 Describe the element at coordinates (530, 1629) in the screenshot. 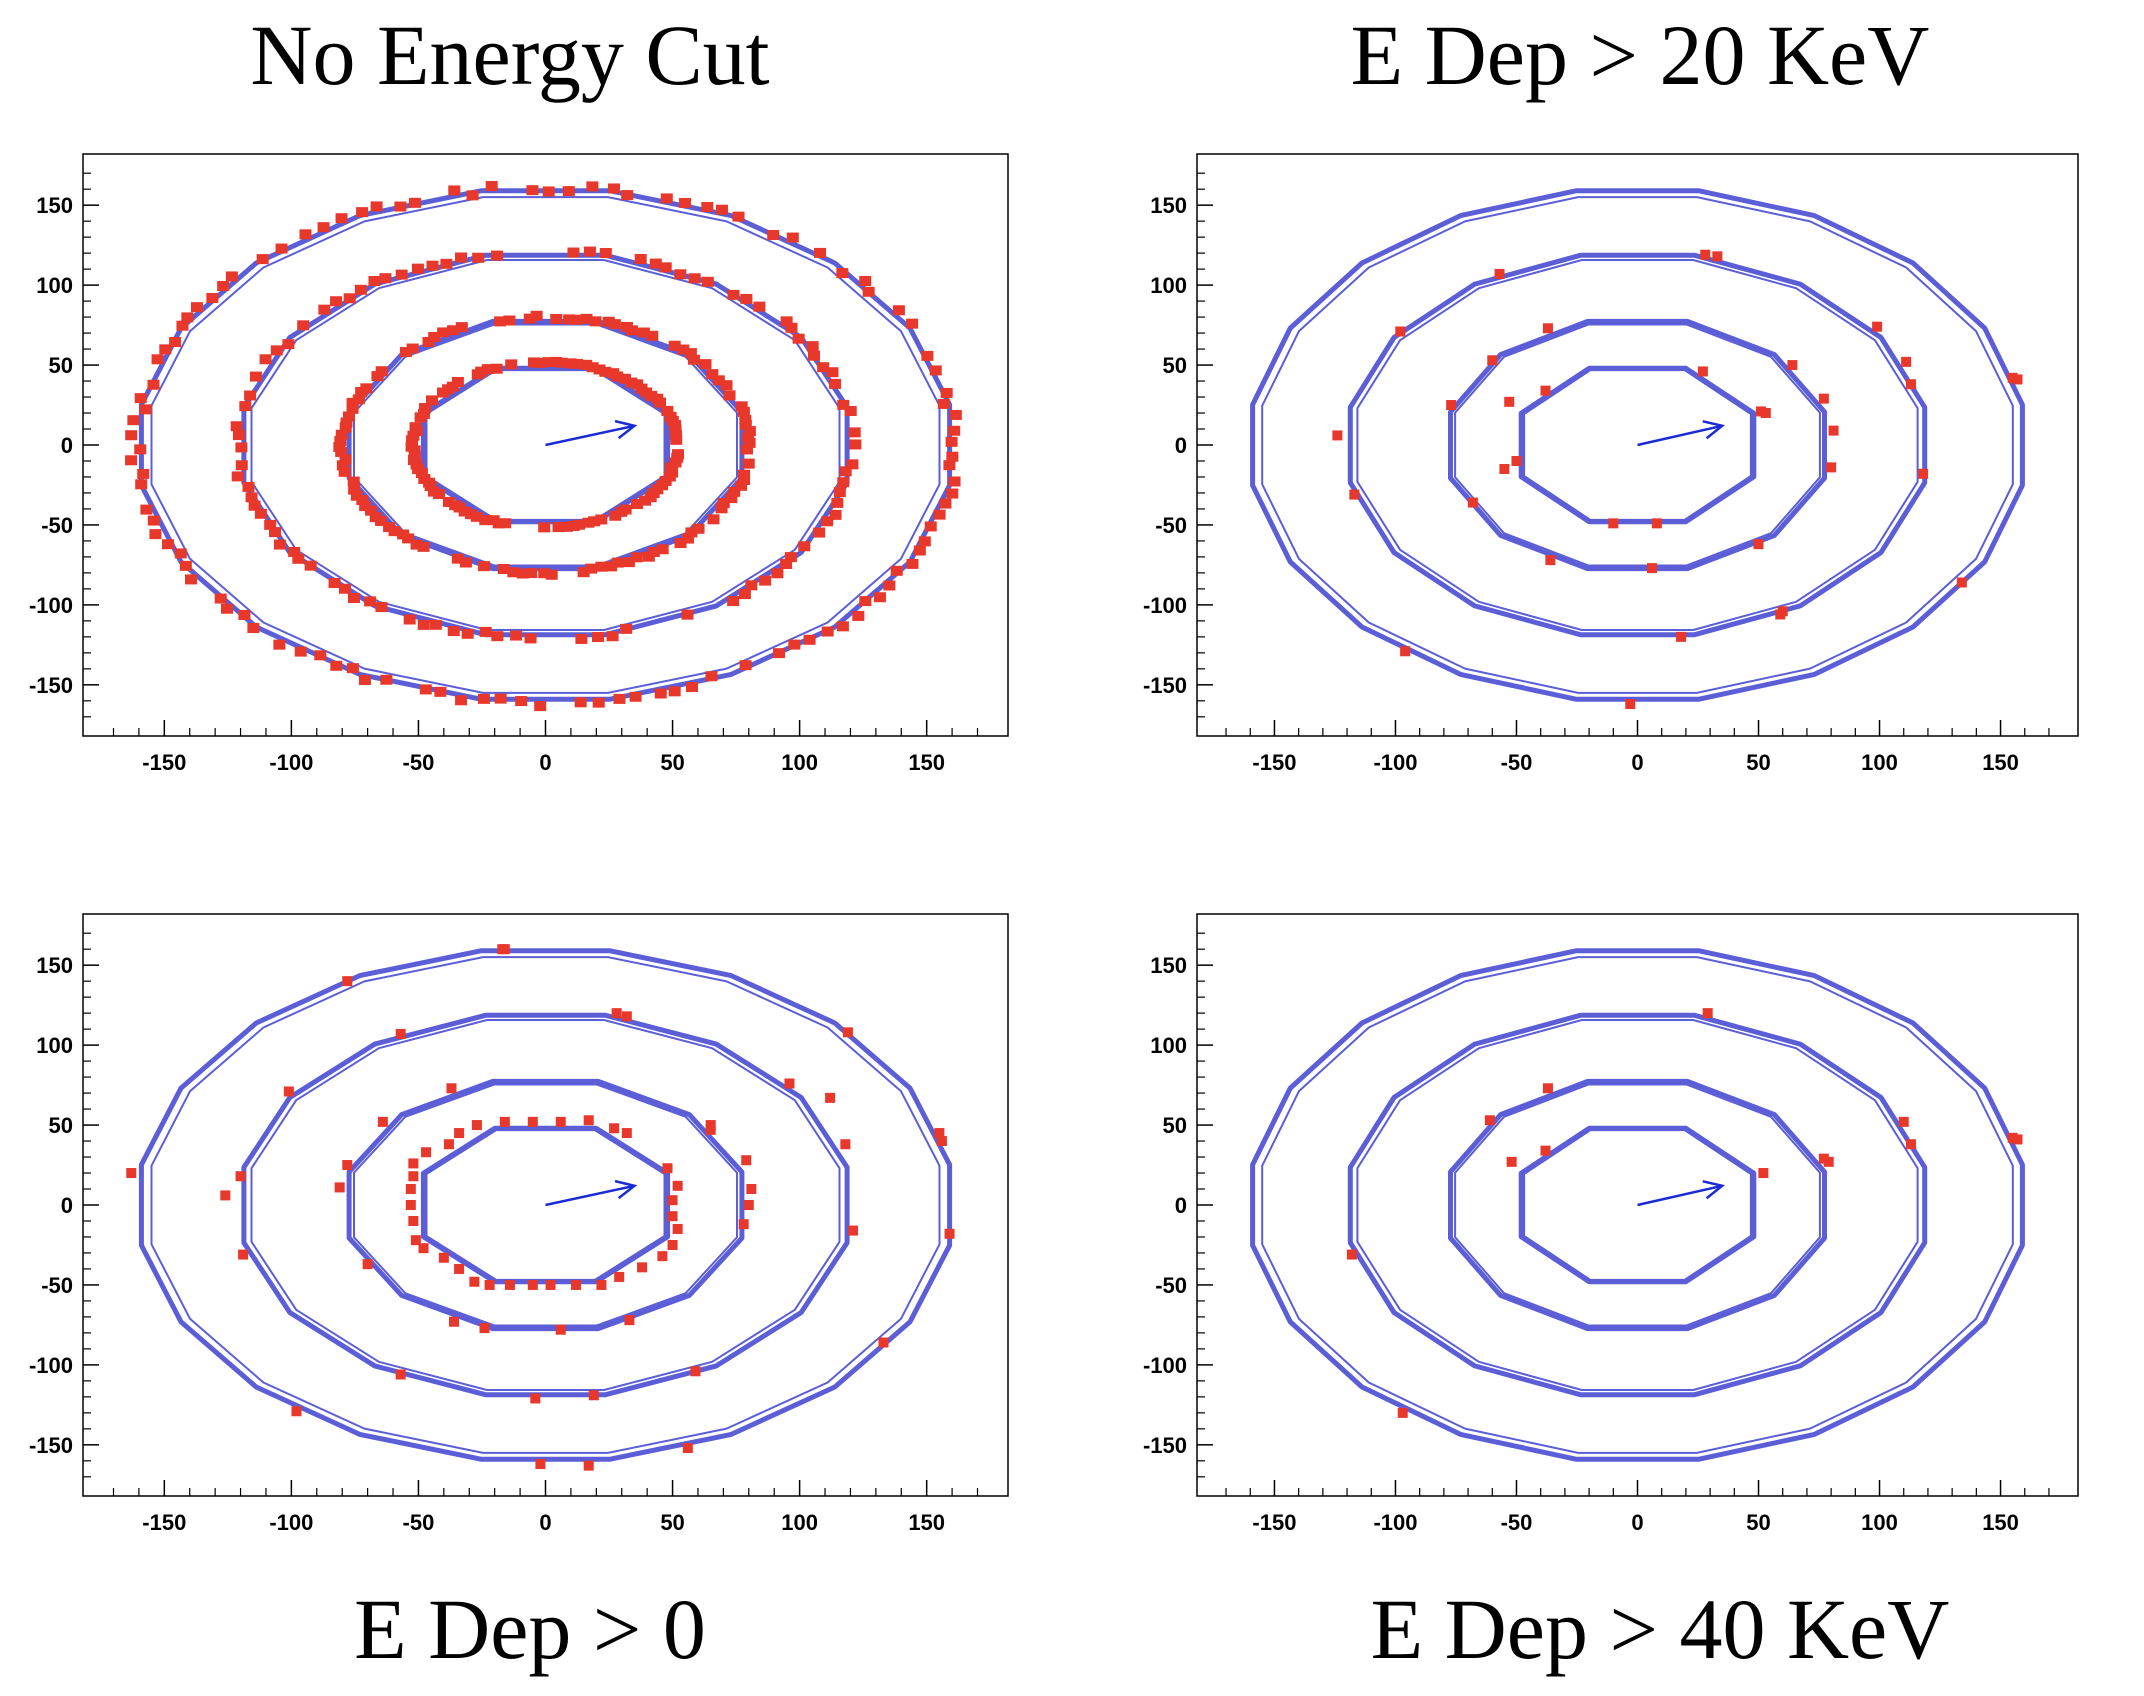

I see `chart-title: E Dep > 0` at that location.